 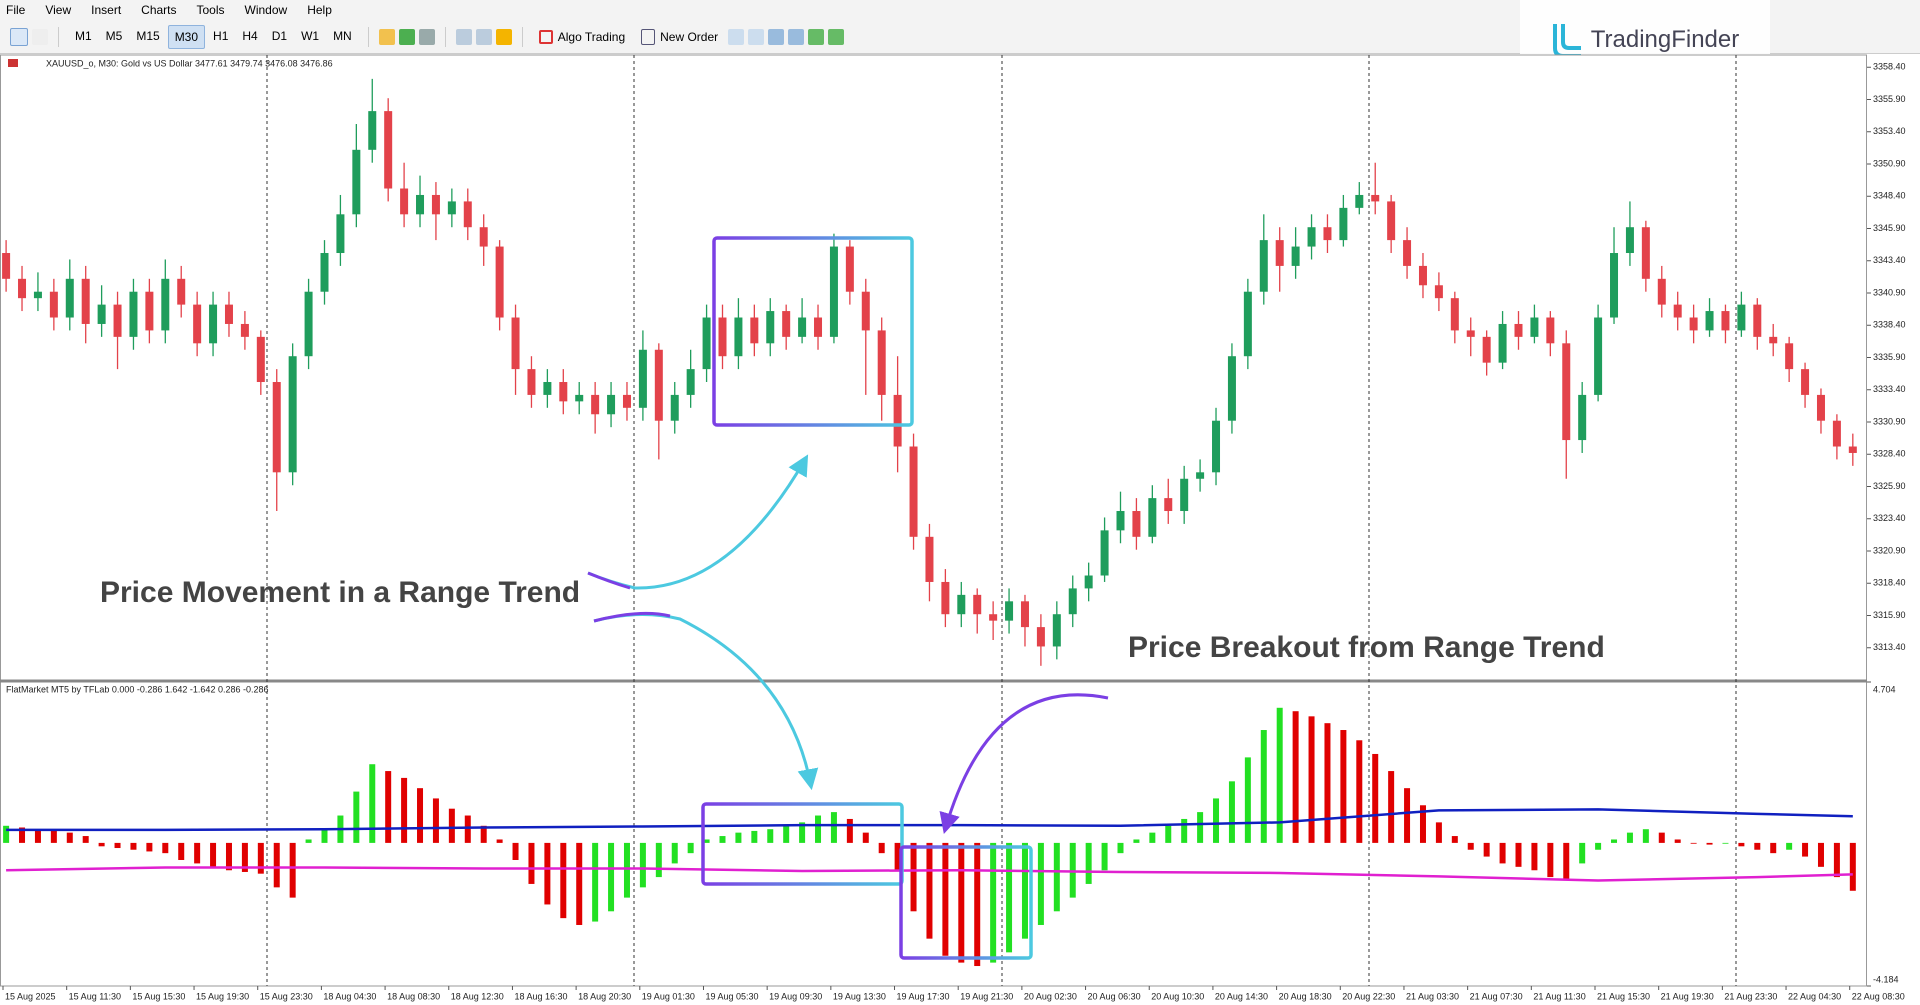 I want to click on timeframe-button: H1, so click(x=221, y=35).